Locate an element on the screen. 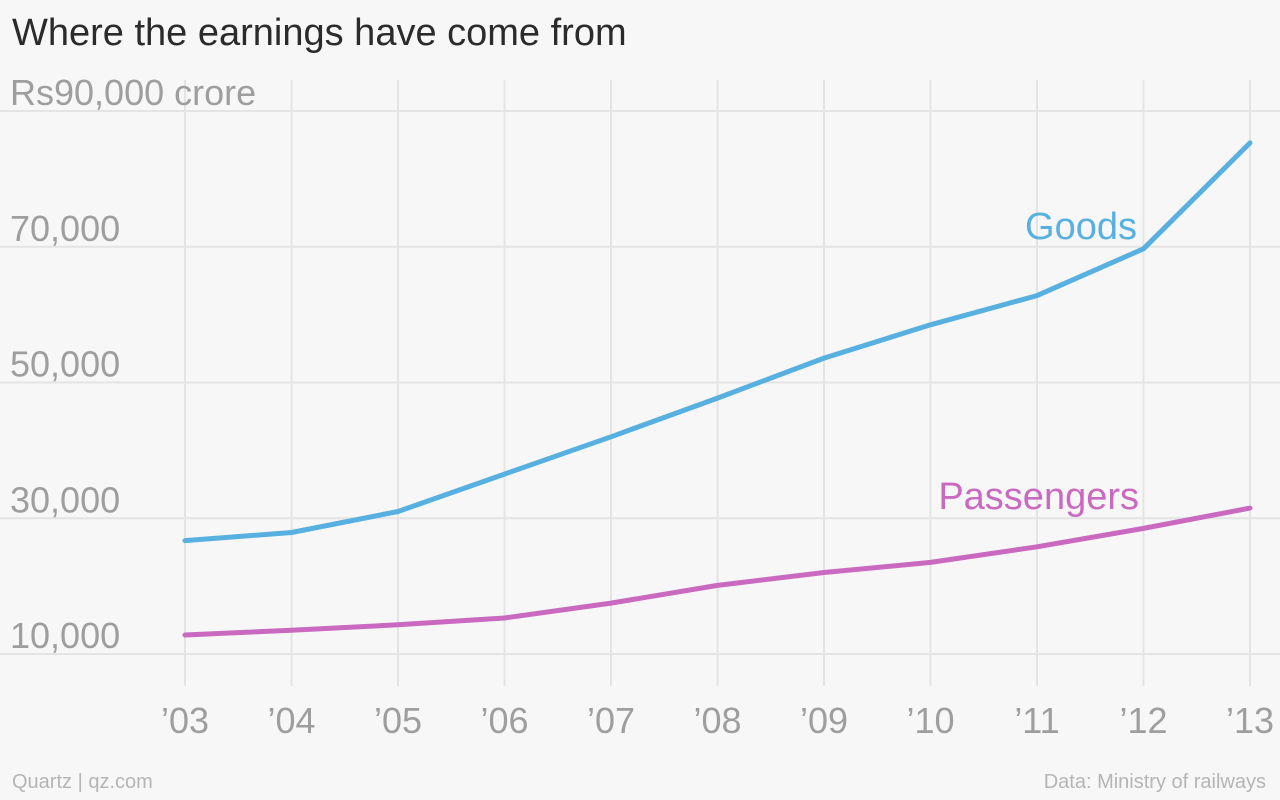 The image size is (1280, 800). x-tick-label: ’04 is located at coordinates (291, 720).